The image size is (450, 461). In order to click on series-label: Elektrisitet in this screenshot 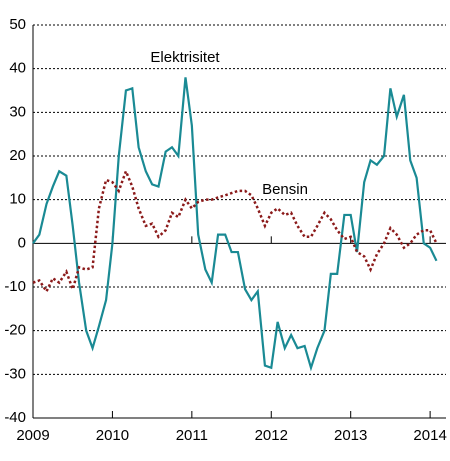, I will do `click(185, 57)`.